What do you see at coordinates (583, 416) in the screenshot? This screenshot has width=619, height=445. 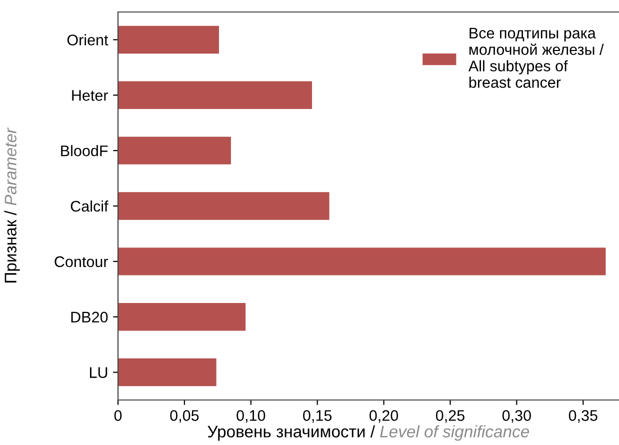 I see `x-tick-label: 0,35` at bounding box center [583, 416].